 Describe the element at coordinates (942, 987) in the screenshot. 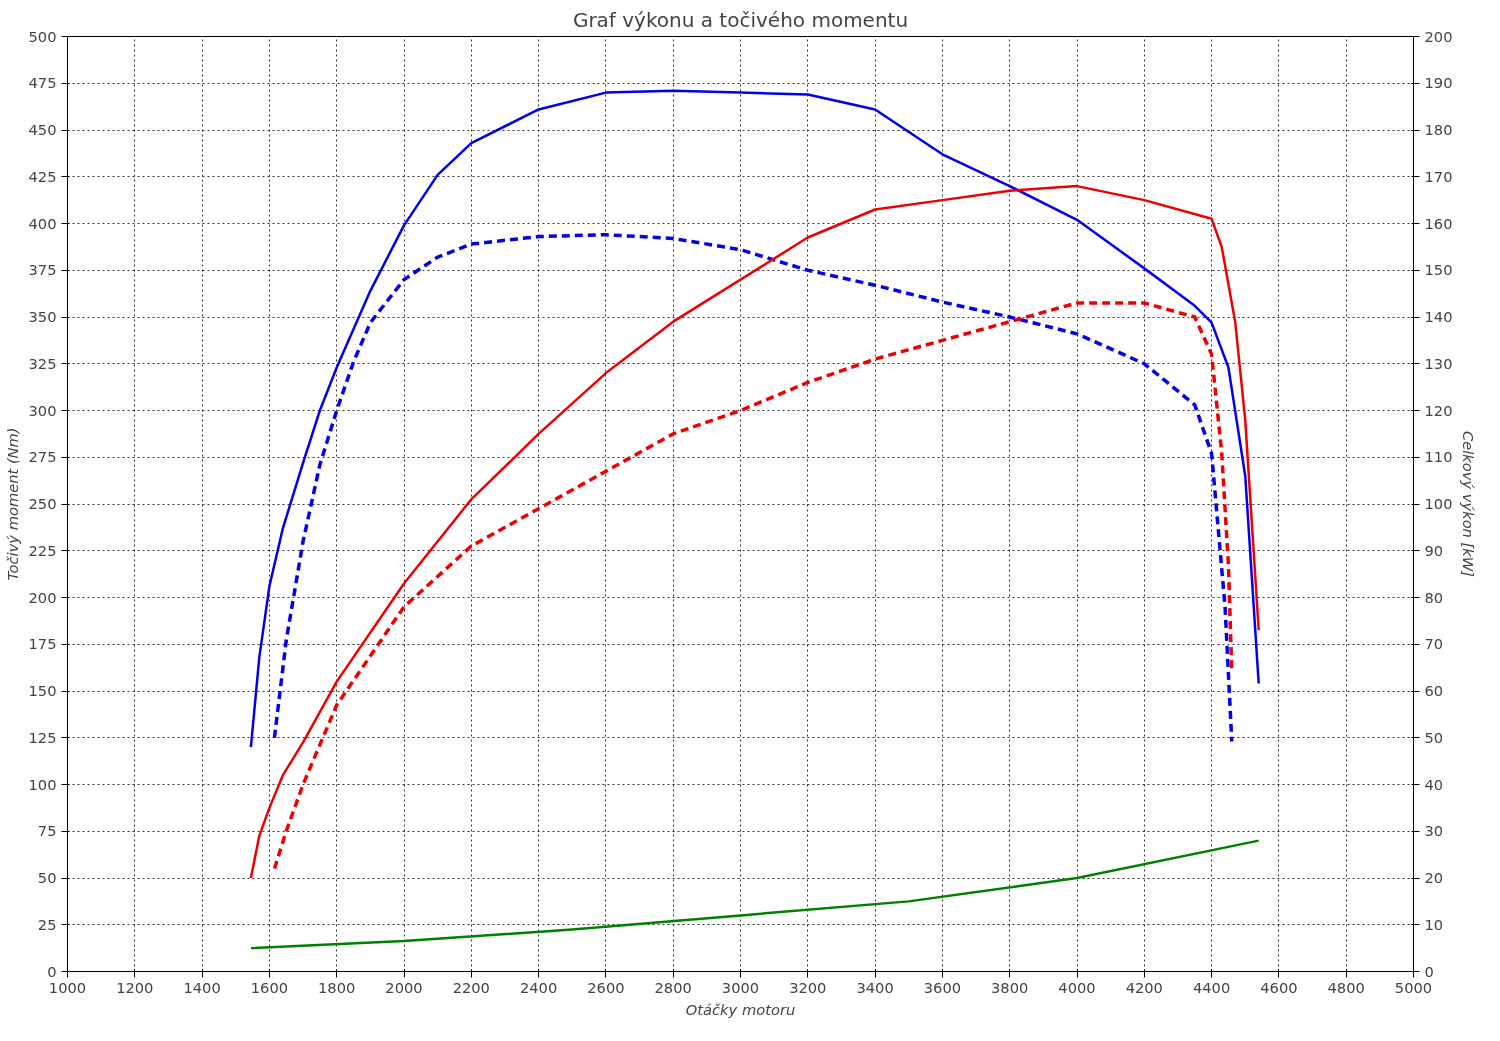

I see `x-tick-label: 3600` at that location.